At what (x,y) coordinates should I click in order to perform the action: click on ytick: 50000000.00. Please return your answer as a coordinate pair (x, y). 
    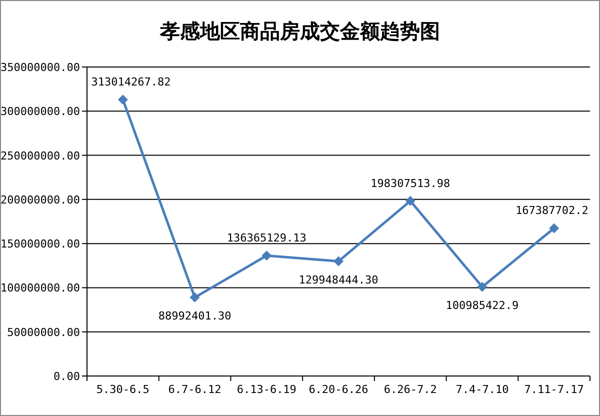
    Looking at the image, I should click on (43, 332).